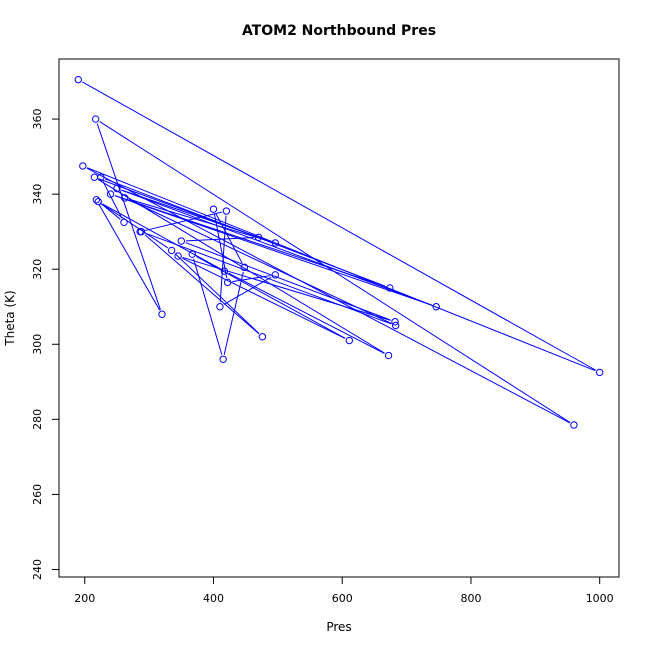  What do you see at coordinates (339, 31) in the screenshot?
I see `chart-title: ATOM2 Northbound Pres` at bounding box center [339, 31].